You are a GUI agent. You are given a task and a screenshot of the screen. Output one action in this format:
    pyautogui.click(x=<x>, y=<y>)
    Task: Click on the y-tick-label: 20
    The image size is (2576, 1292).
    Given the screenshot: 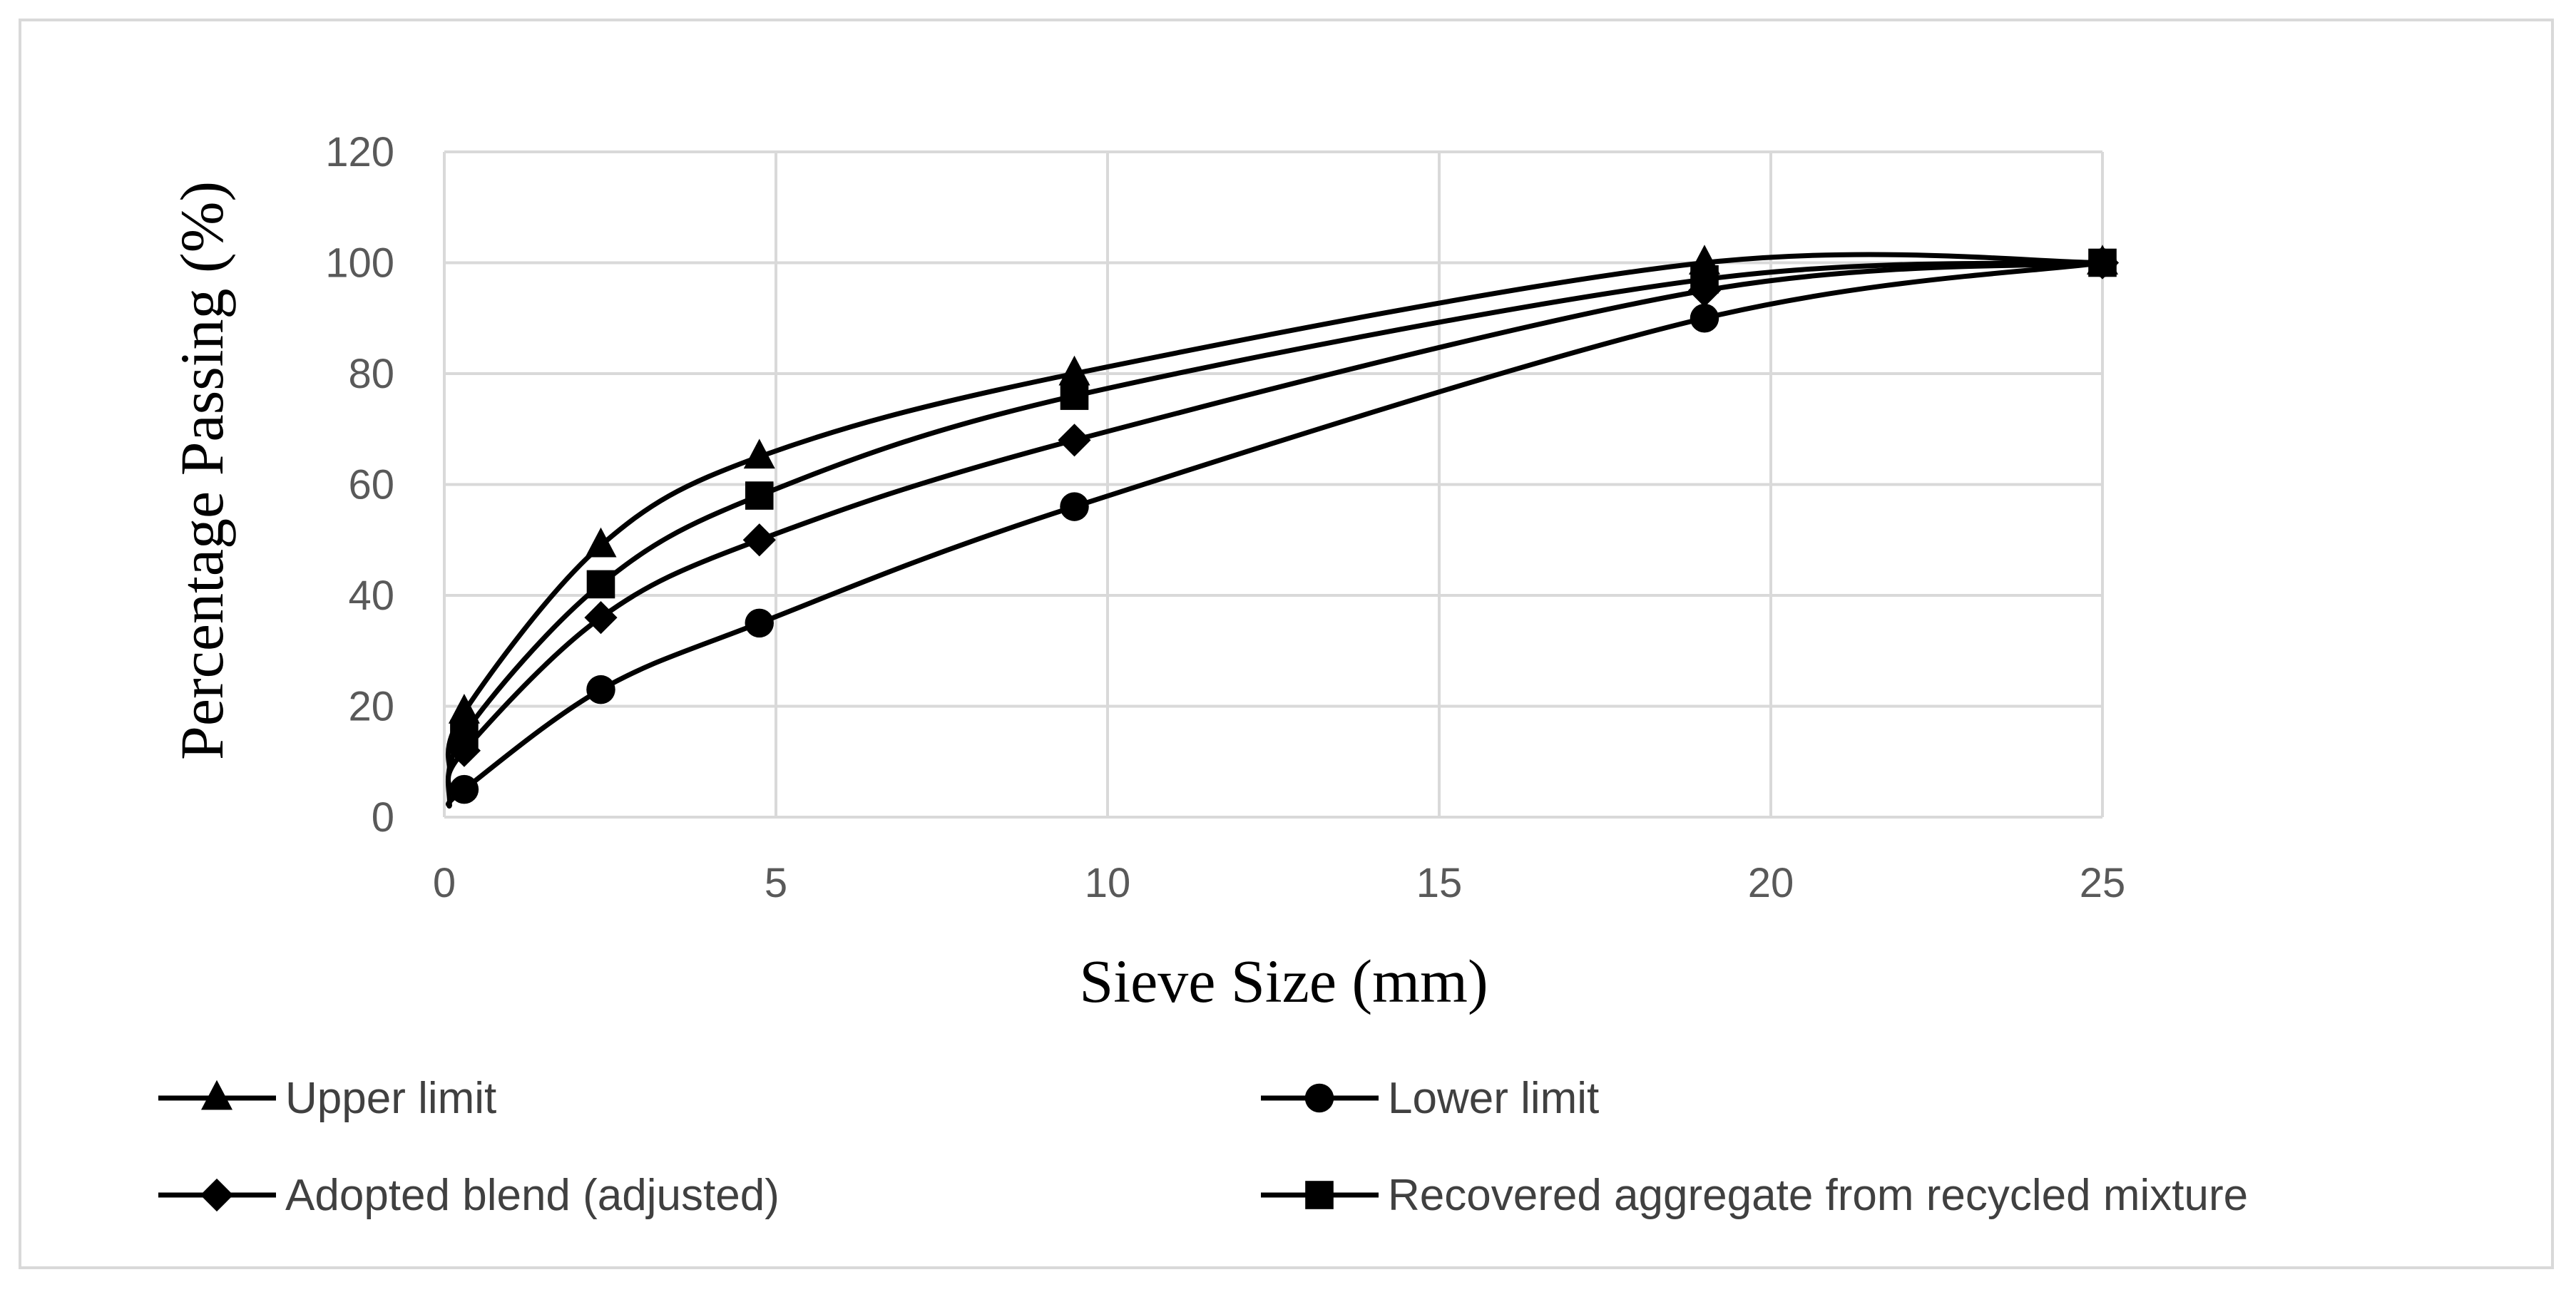 What is the action you would take?
    pyautogui.click(x=371, y=707)
    